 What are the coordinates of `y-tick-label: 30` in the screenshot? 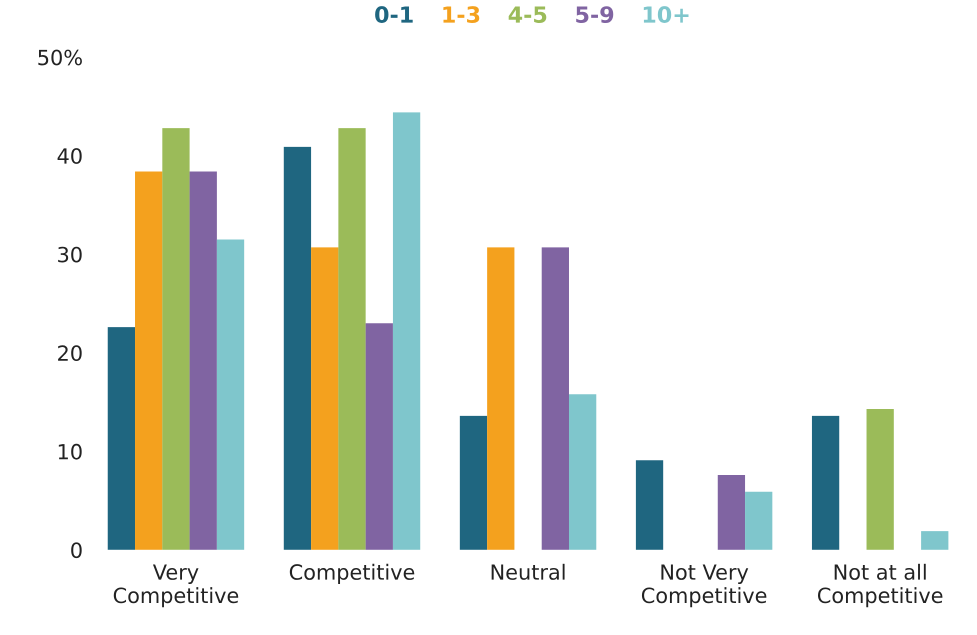 It's located at (70, 254).